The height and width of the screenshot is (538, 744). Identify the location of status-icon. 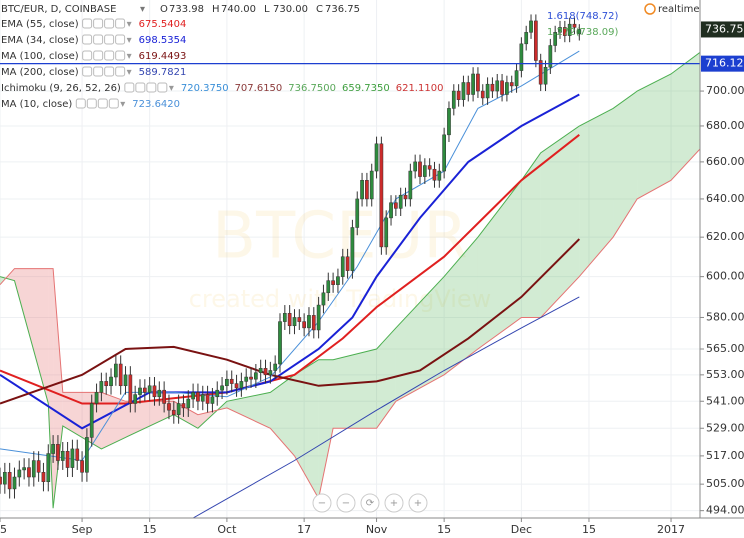
(650, 9).